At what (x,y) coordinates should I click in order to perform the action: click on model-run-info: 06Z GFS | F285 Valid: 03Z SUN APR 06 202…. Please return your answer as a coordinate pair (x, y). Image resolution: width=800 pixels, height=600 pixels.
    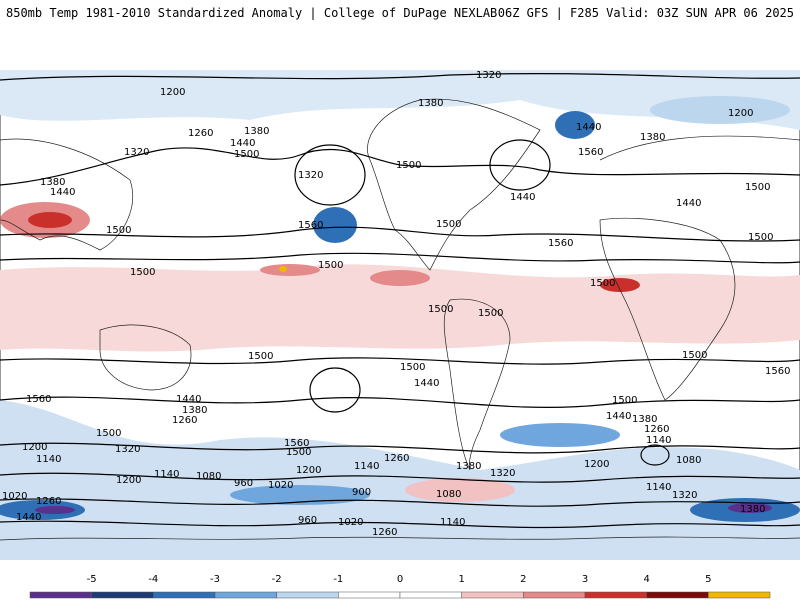
    Looking at the image, I should click on (645, 13).